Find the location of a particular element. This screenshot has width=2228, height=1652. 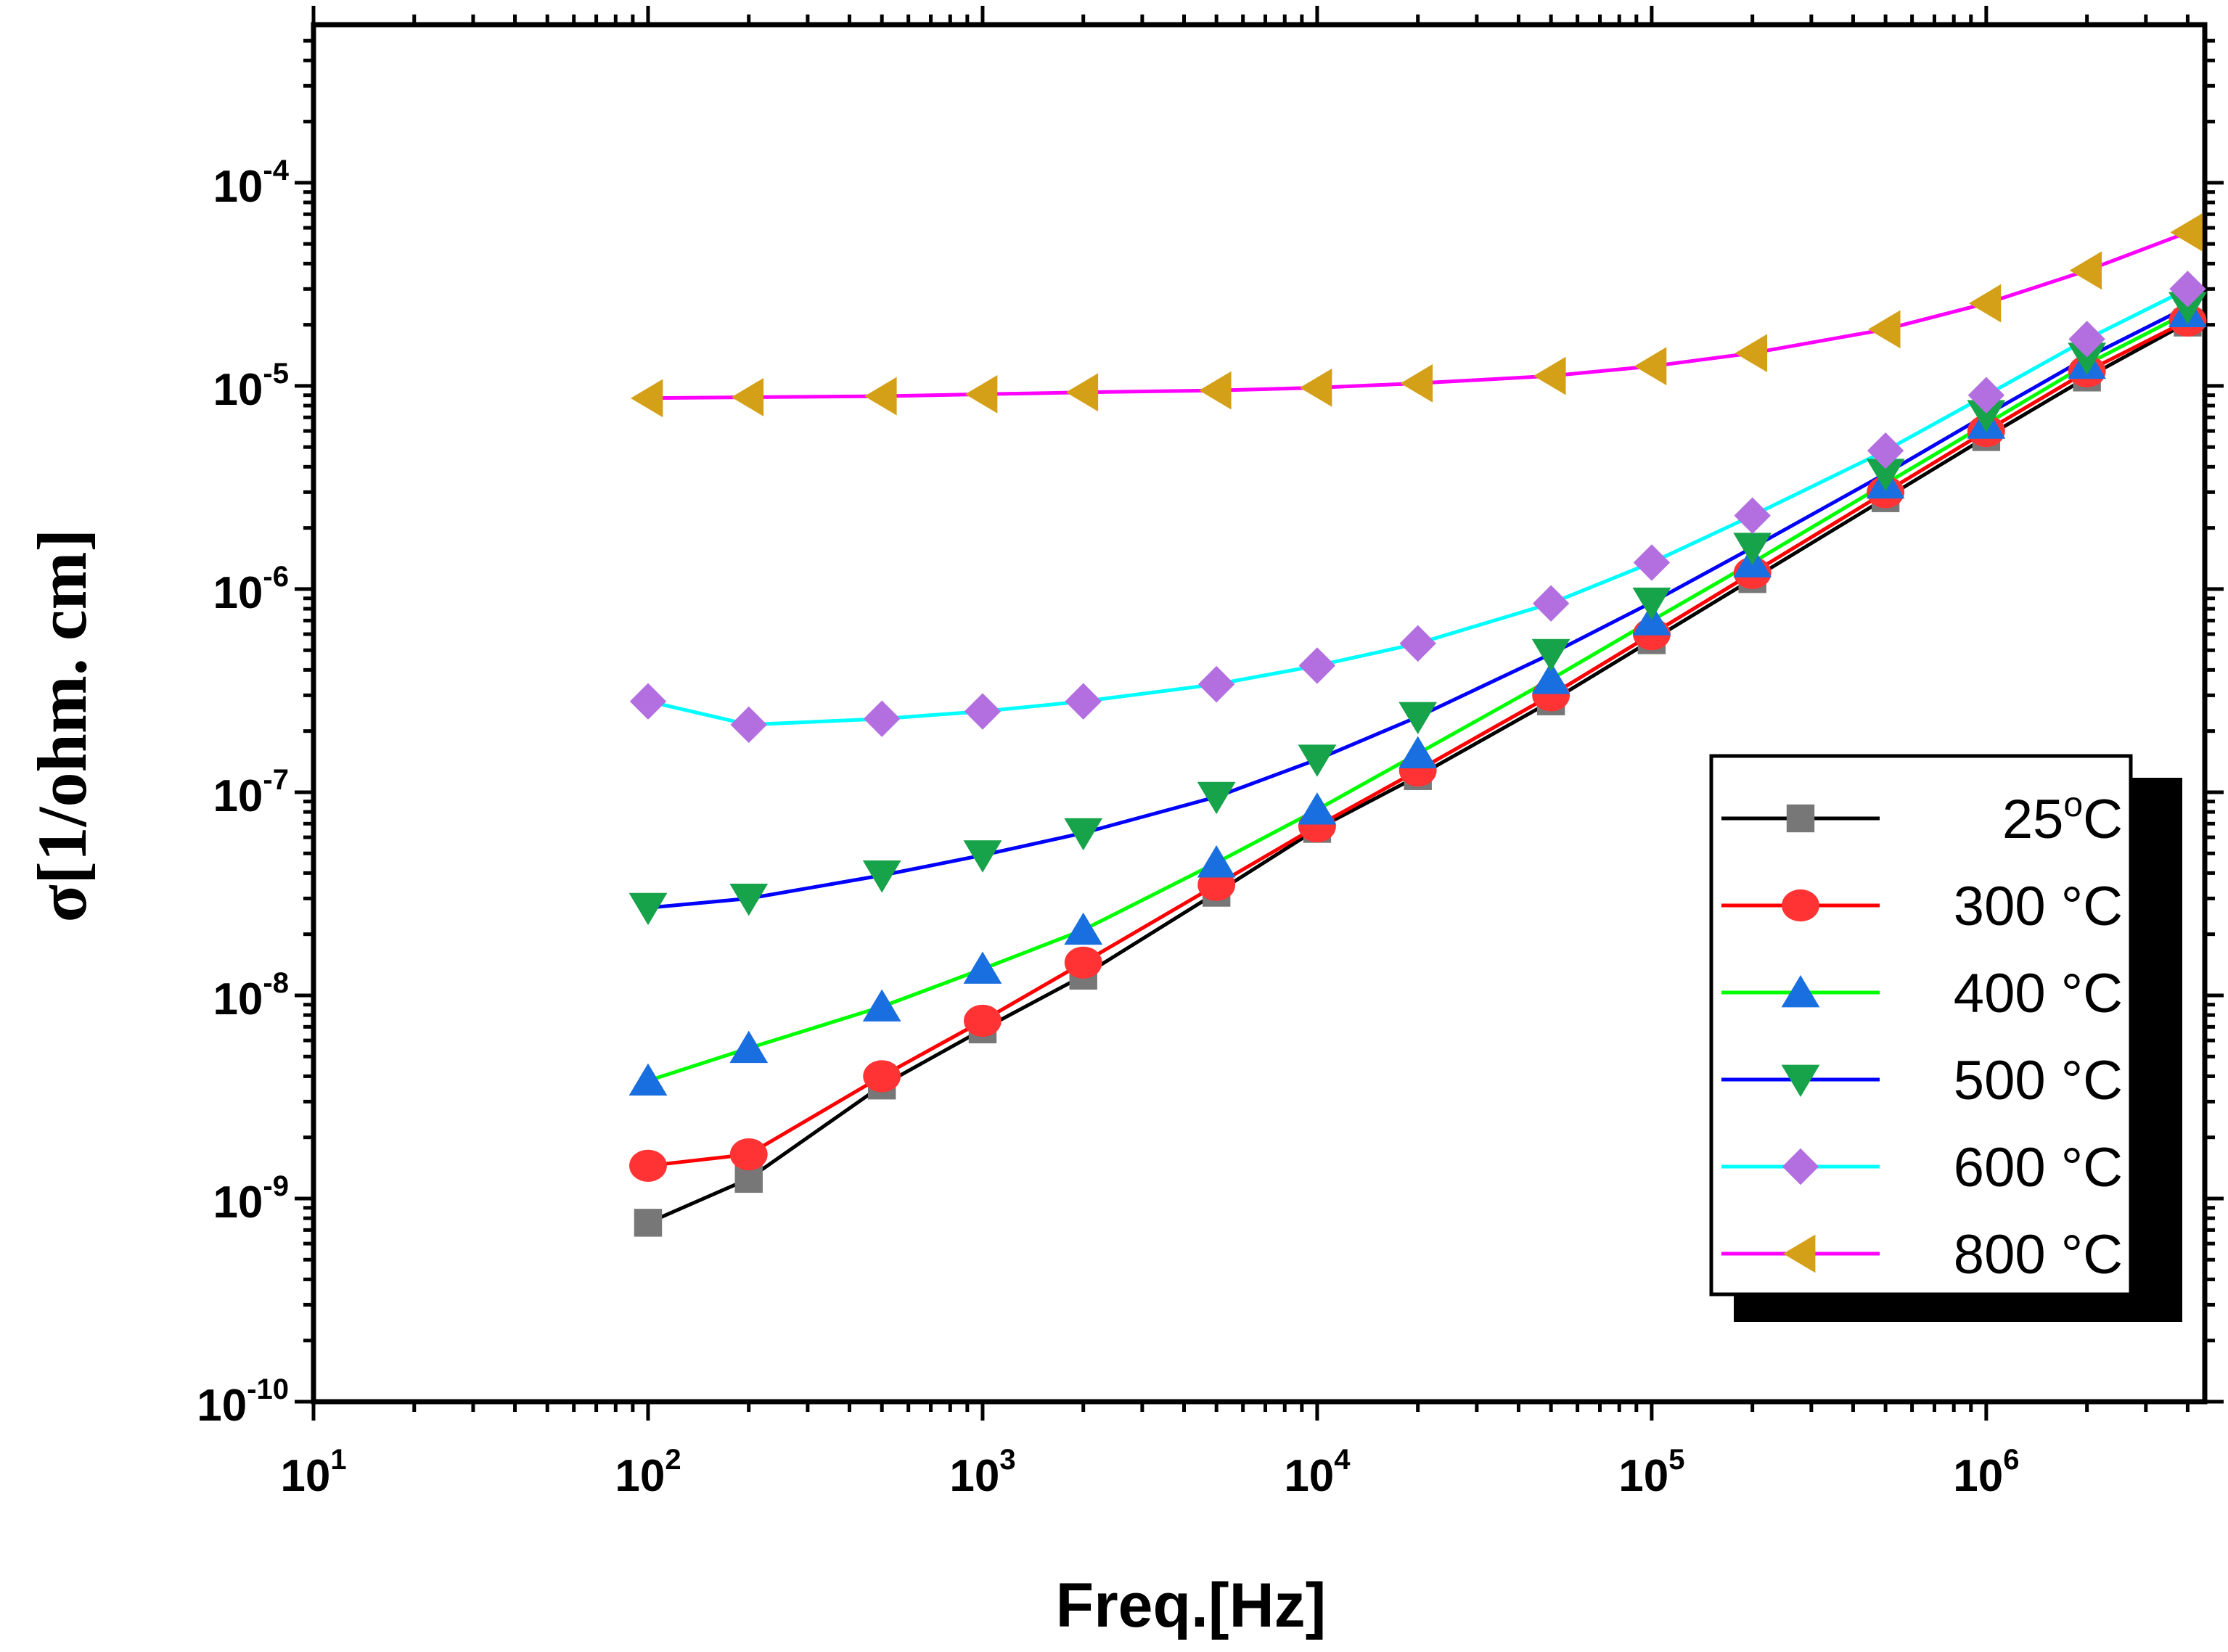

x-tick-label: 10³ is located at coordinates (982, 1472).